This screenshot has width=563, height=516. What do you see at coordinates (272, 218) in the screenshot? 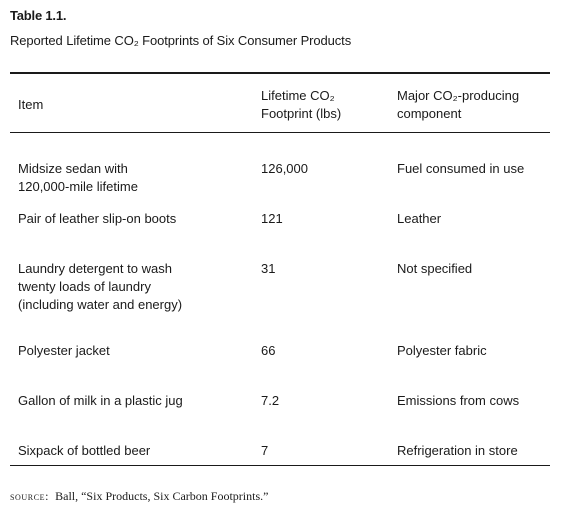
I see `row-footprint: 121` at bounding box center [272, 218].